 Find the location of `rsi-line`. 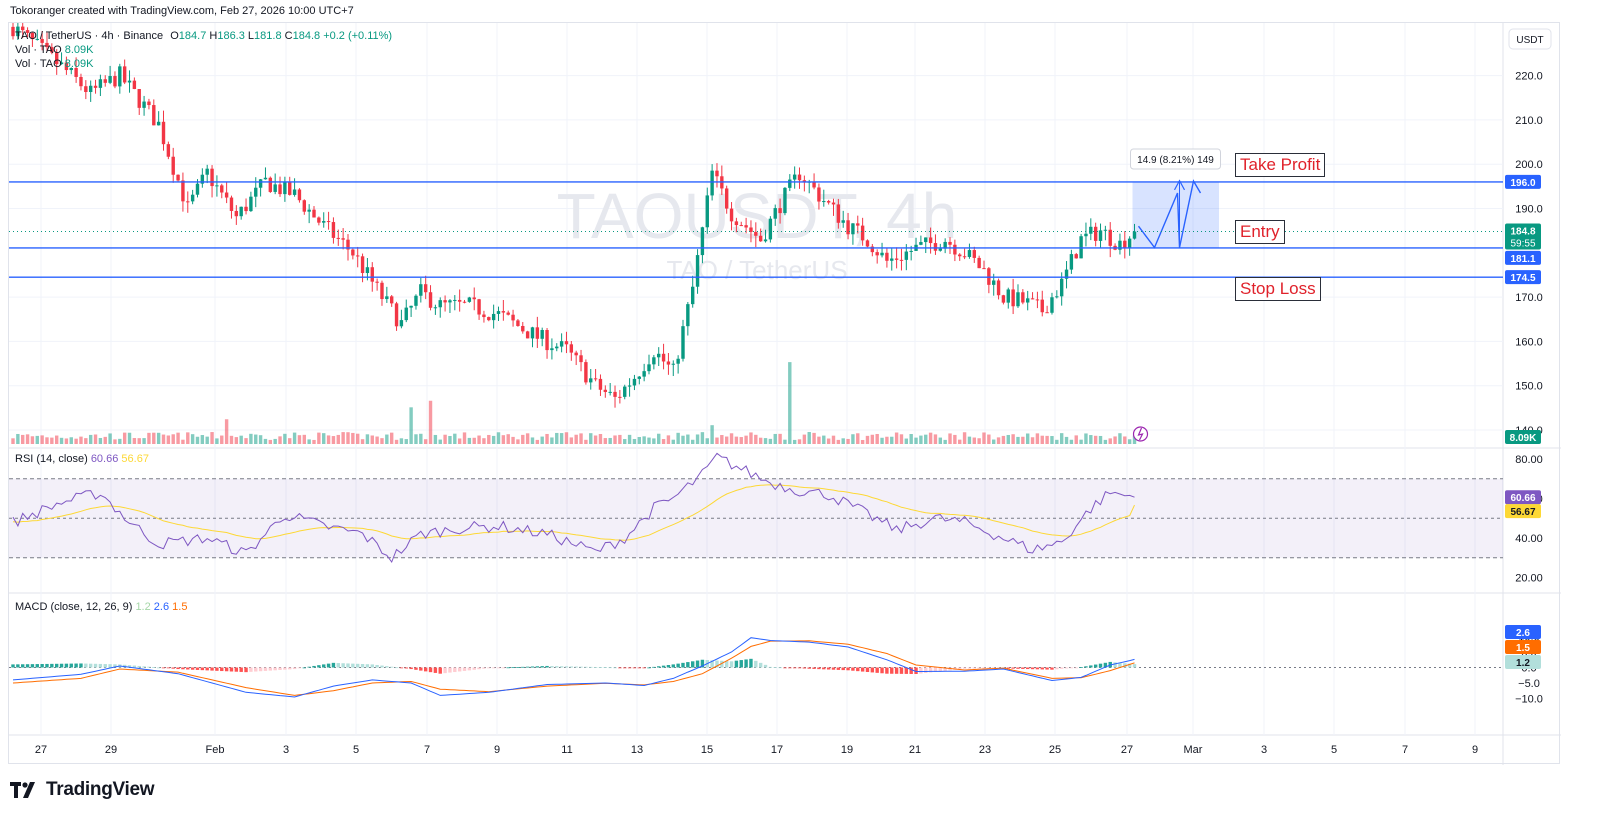

rsi-line is located at coordinates (573, 508).